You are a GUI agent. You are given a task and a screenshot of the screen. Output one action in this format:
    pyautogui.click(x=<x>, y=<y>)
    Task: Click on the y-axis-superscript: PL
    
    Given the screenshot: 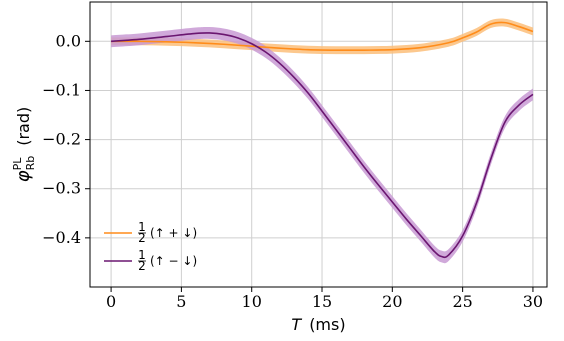 What is the action you would take?
    pyautogui.click(x=17, y=164)
    